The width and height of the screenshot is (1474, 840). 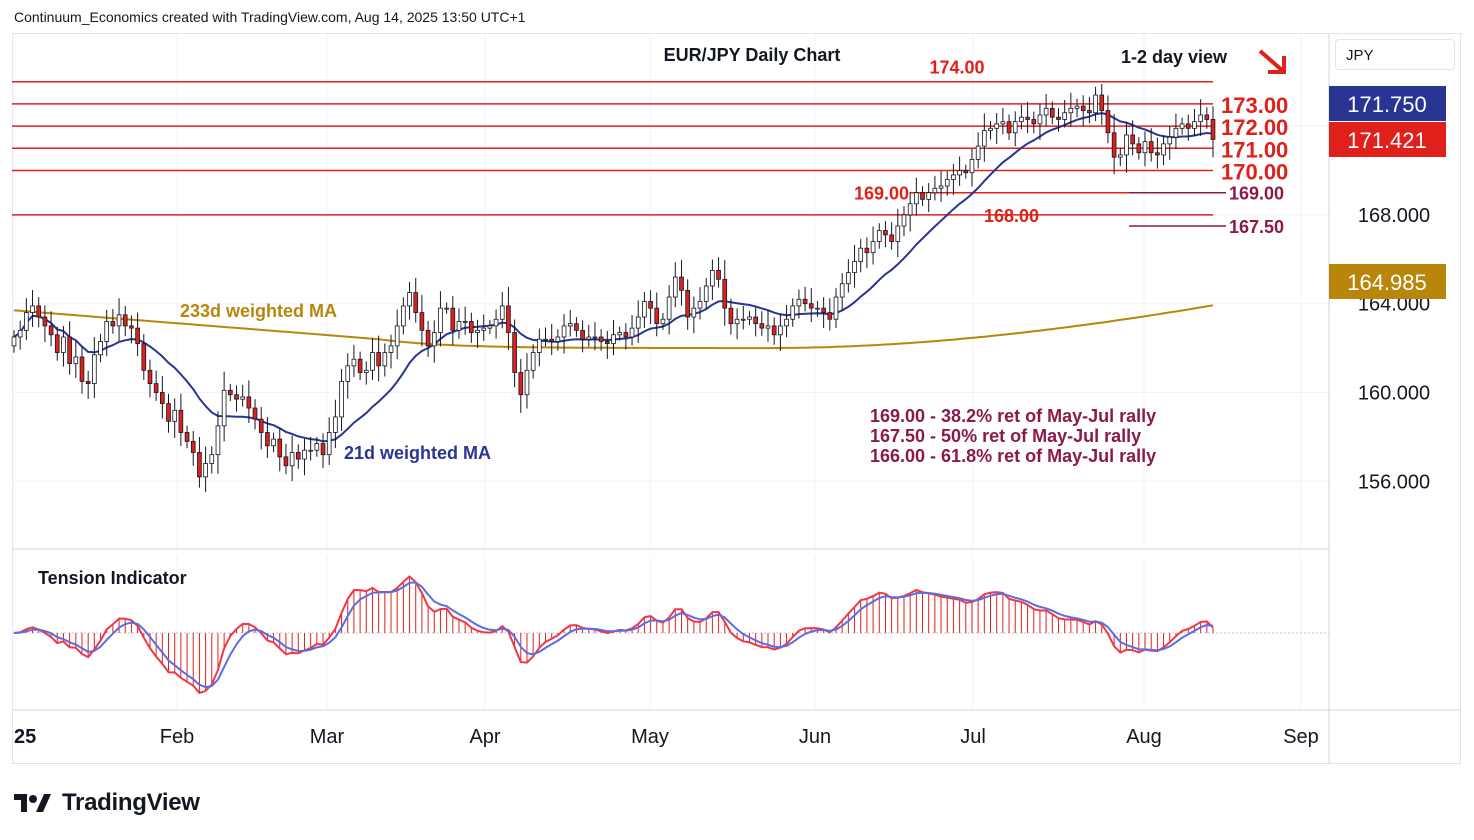 What do you see at coordinates (1394, 216) in the screenshot?
I see `y-tick-label: 168.000` at bounding box center [1394, 216].